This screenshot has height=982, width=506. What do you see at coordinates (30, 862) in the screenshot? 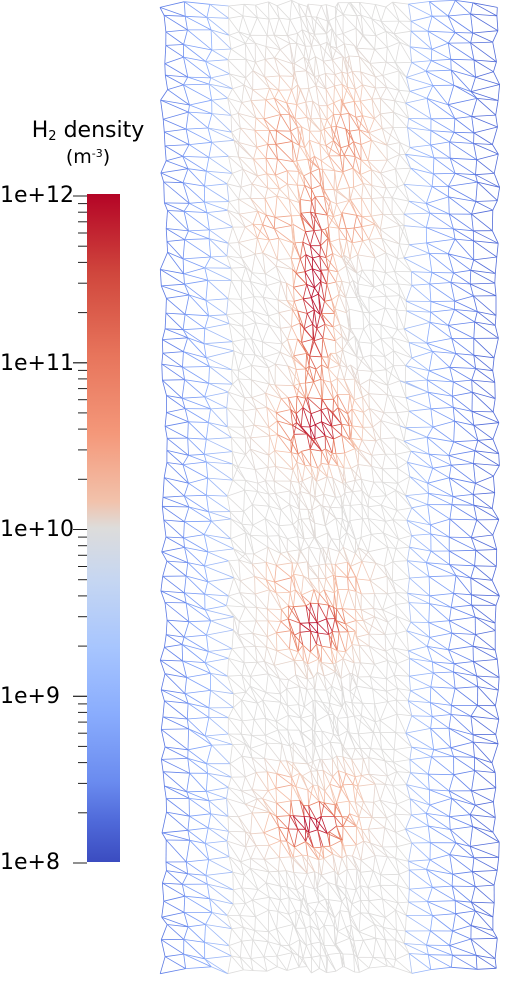
I see `tick-label-1e8: 1e+8` at bounding box center [30, 862].